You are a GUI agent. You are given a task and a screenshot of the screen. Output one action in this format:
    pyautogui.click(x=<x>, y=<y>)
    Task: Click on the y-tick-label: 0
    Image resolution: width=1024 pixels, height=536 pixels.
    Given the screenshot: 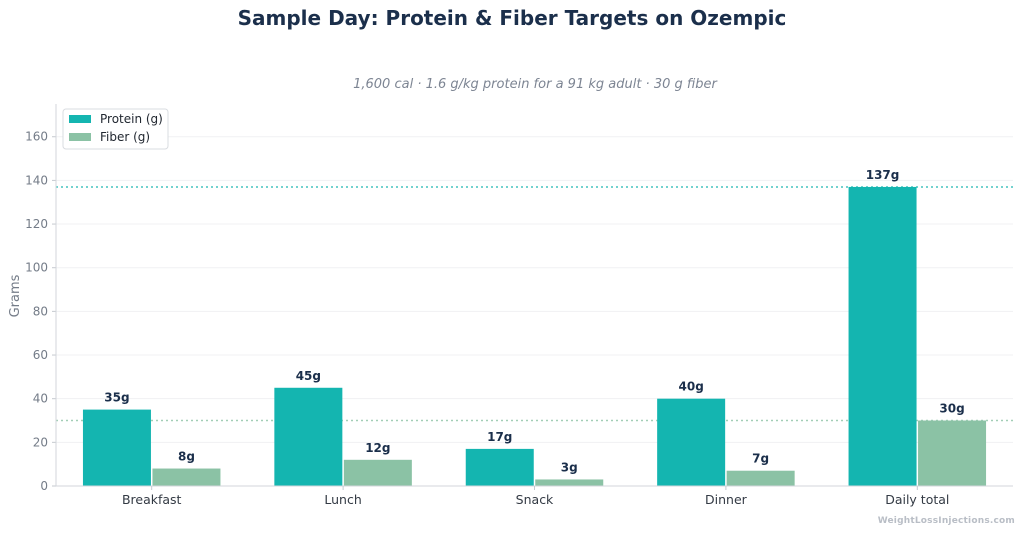 What is the action you would take?
    pyautogui.click(x=44, y=486)
    